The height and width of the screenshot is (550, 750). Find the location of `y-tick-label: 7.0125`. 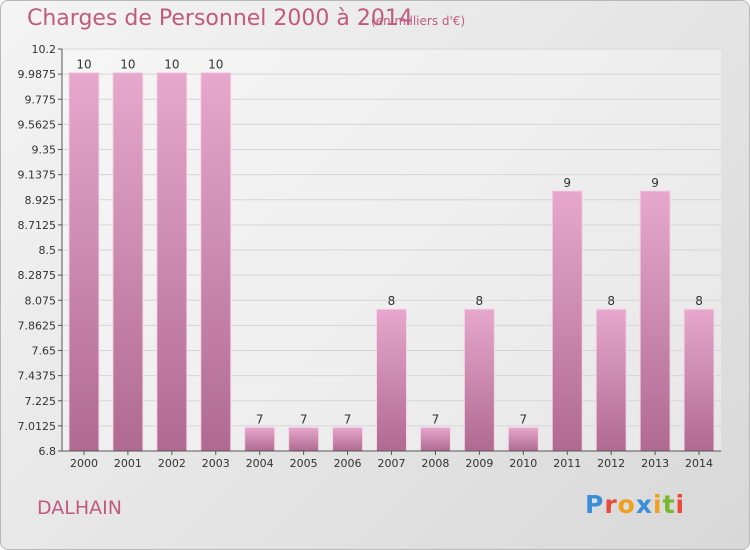

y-tick-label: 7.0125 is located at coordinates (37, 426).